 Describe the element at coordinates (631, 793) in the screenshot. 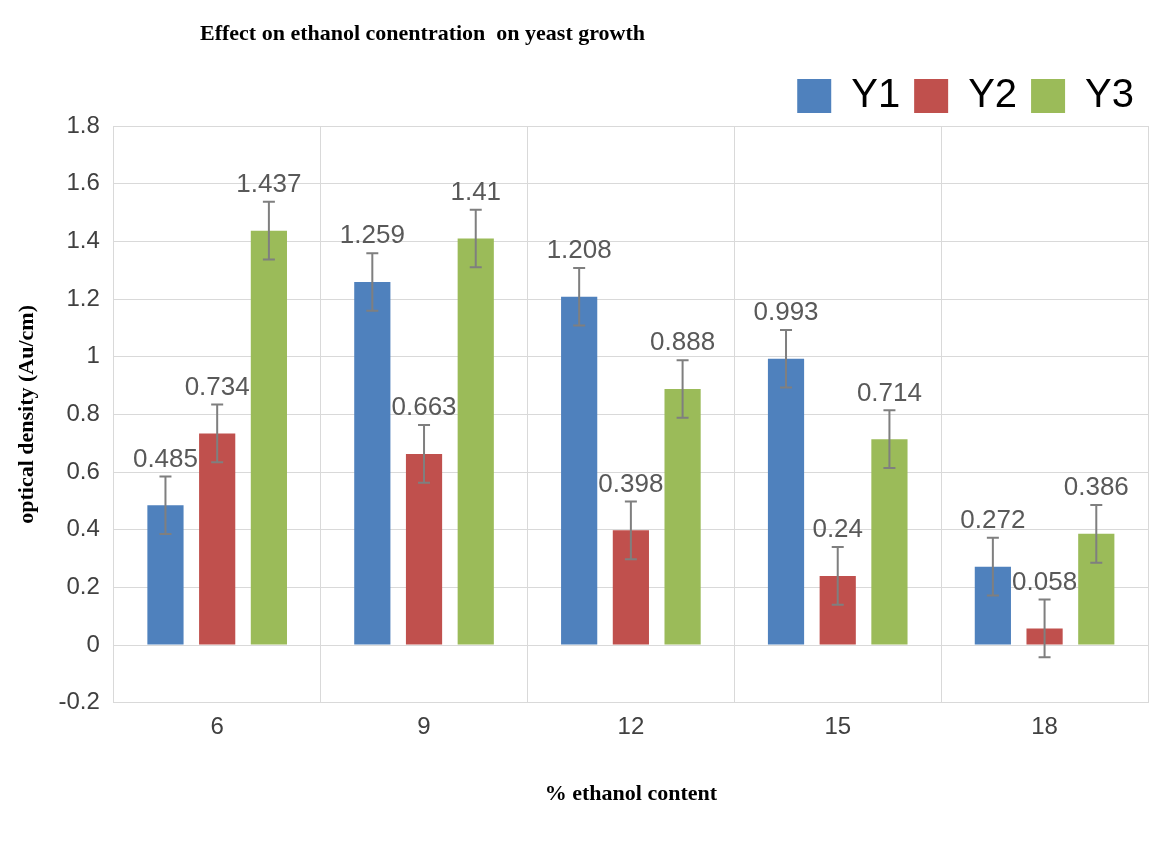

I see `x-axis-title: % ethanol content` at that location.